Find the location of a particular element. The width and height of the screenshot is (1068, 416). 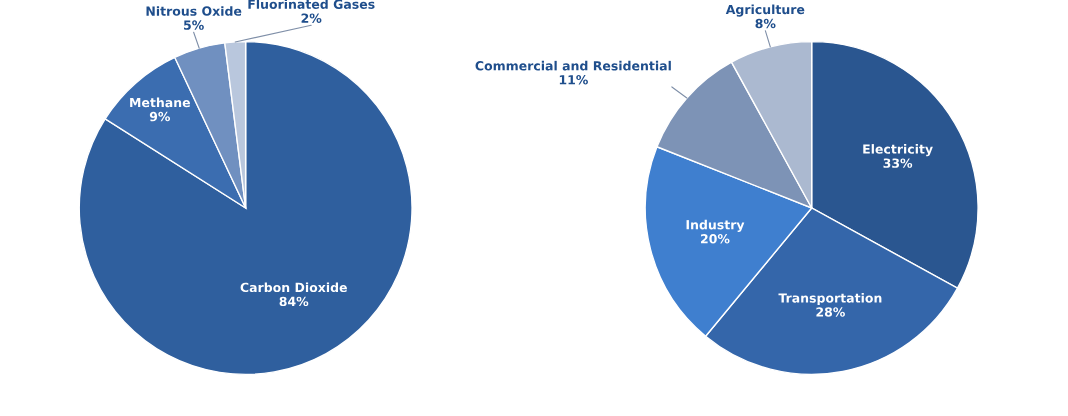

data-label: 28% is located at coordinates (830, 312).